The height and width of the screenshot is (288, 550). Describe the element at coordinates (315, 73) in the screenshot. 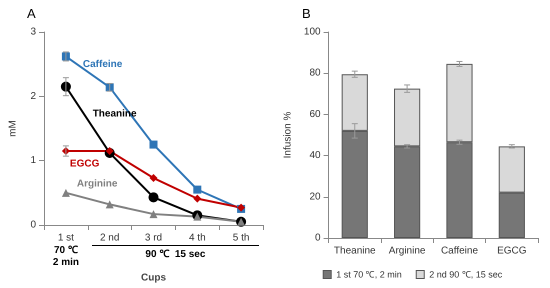

I see `y-tick-label: 80` at that location.